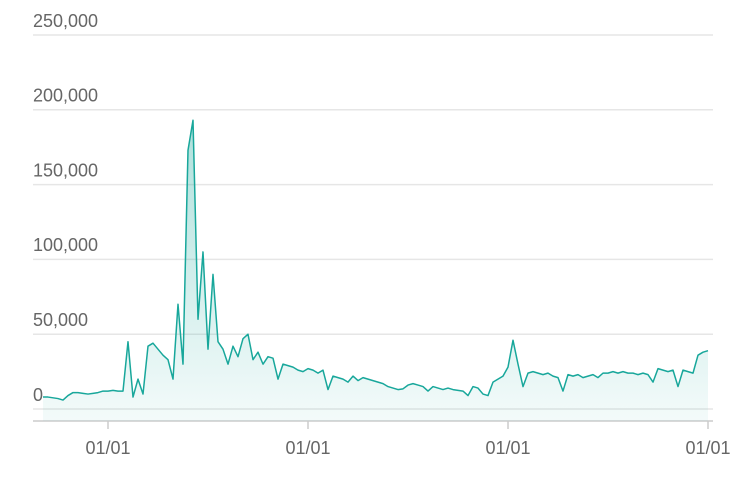  Describe the element at coordinates (65, 245) in the screenshot. I see `y-tick-label: 100,000` at that location.